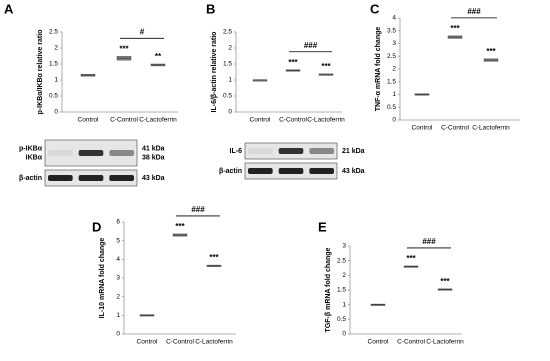 This screenshot has width=550, height=361. Describe the element at coordinates (118, 222) in the screenshot. I see `y-tick-label: 6` at that location.